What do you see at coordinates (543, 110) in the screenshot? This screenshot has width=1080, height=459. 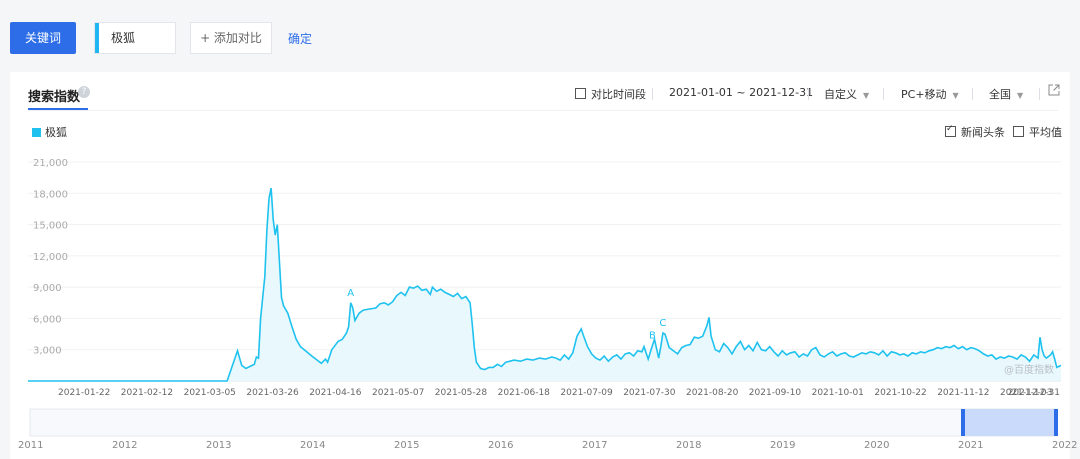 I see `panel-divider` at bounding box center [543, 110].